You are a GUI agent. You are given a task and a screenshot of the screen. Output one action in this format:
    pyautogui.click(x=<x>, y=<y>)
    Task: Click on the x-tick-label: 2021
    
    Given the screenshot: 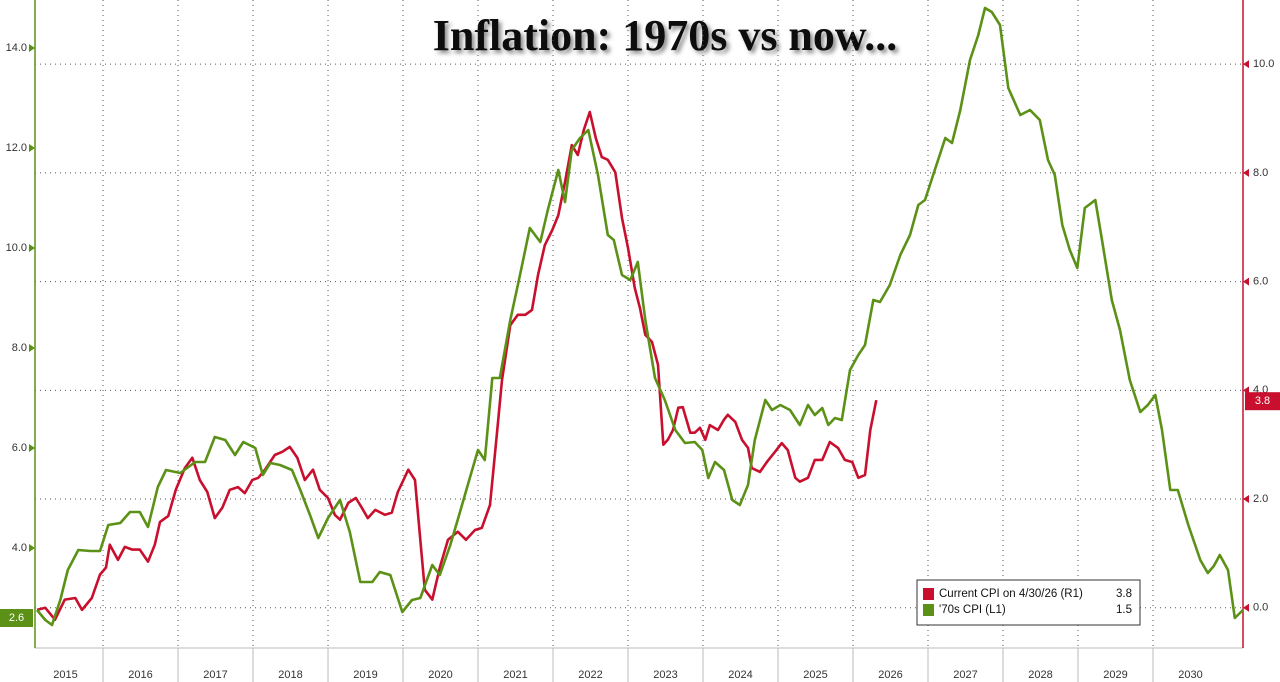 What is the action you would take?
    pyautogui.click(x=515, y=675)
    